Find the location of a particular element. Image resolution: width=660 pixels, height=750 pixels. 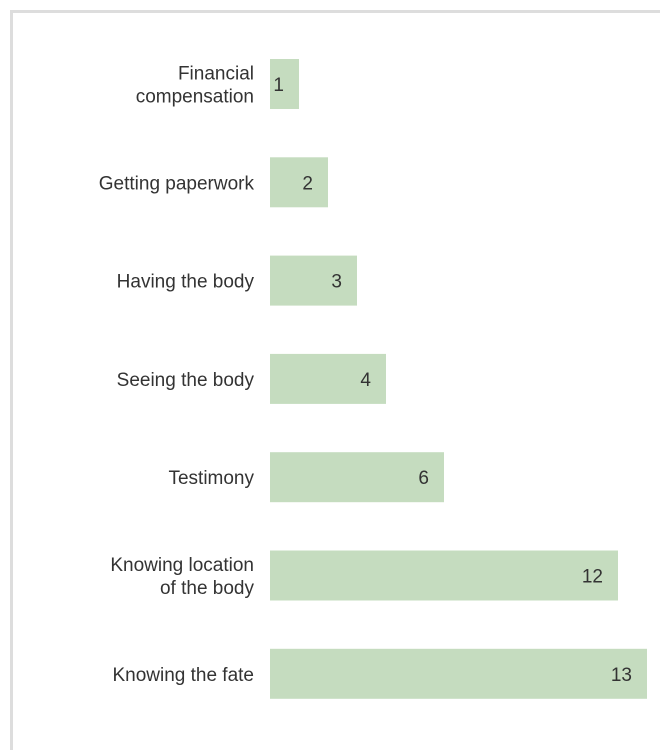

category-label-0-line-0: Financial is located at coordinates (216, 74).